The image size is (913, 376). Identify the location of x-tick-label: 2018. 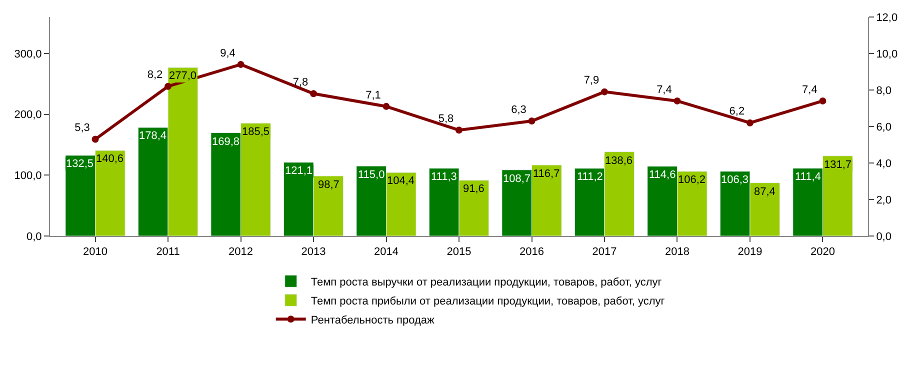
(677, 252).